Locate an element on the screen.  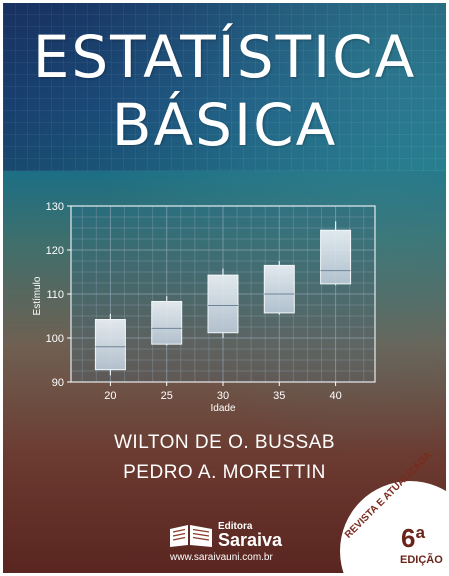
author-2: PEDRO A. MORETTIN is located at coordinates (224, 472).